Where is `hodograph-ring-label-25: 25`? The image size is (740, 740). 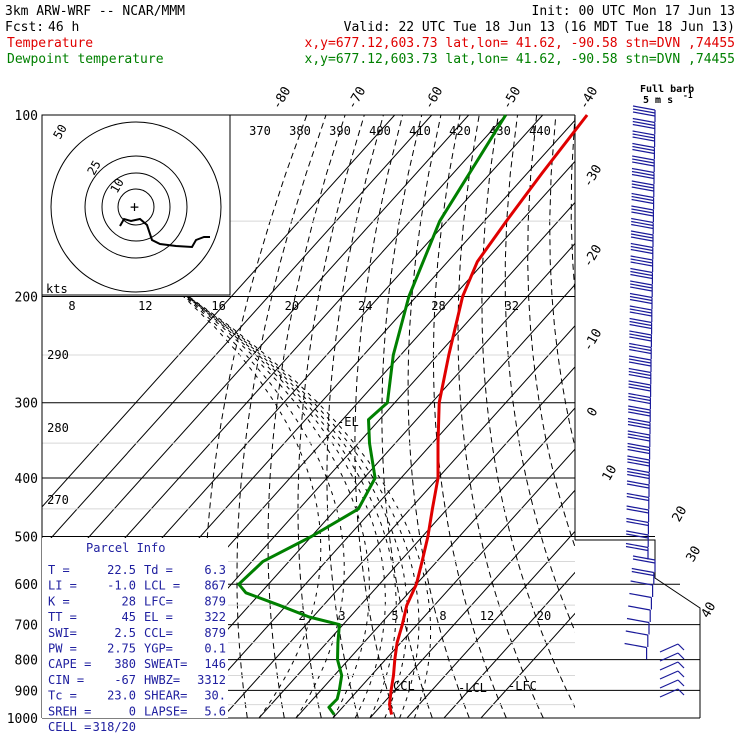
hodograph-ring-label-25: 25 is located at coordinates (93, 168).